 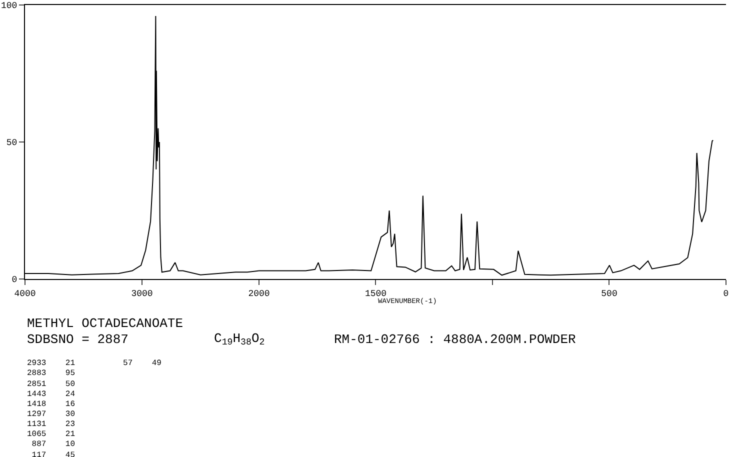 I want to click on x-tick-label: 4000, so click(x=25, y=293).